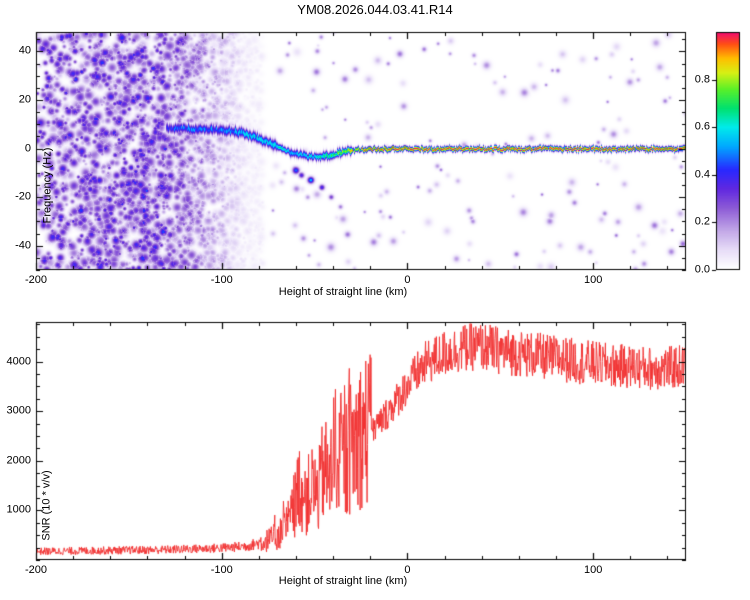 The image size is (750, 600). Describe the element at coordinates (18, 509) in the screenshot. I see `panel1-ytick-0: 1000` at that location.